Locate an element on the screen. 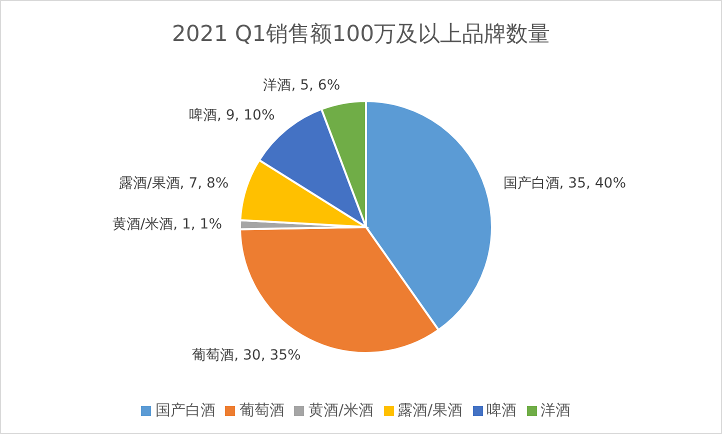 Image resolution: width=722 pixels, height=434 pixels. legend-label: 啤酒 is located at coordinates (501, 410).